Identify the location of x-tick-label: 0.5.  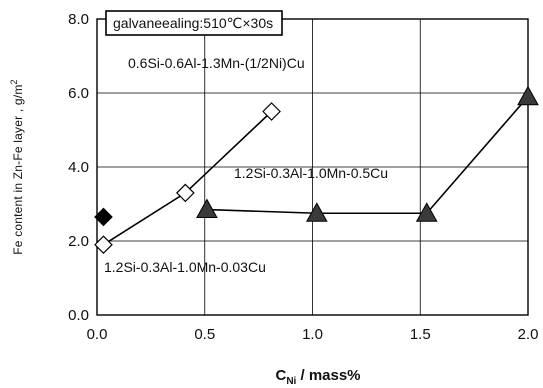
(204, 334).